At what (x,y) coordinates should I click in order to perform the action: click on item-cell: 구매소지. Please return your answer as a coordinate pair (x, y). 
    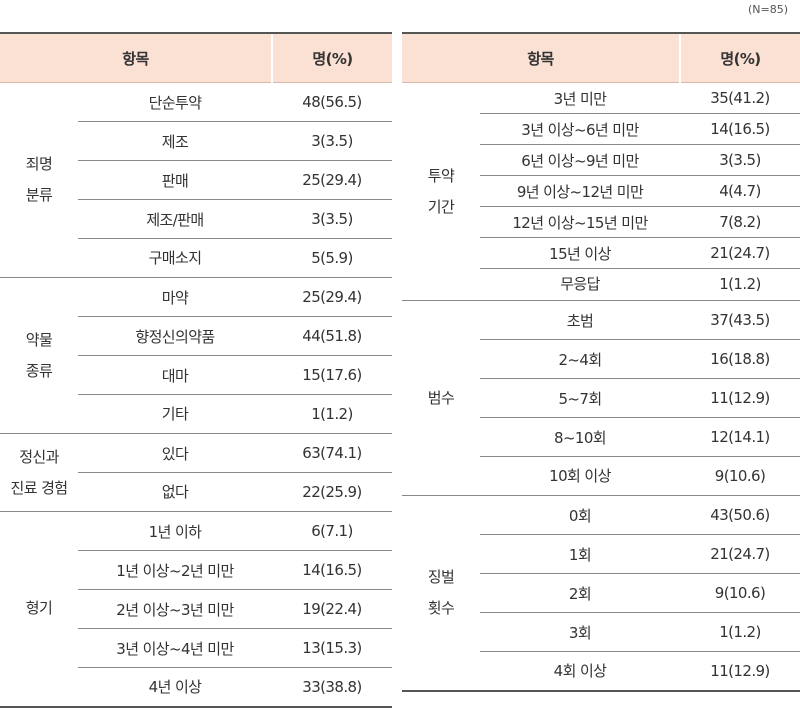
    Looking at the image, I should click on (175, 258).